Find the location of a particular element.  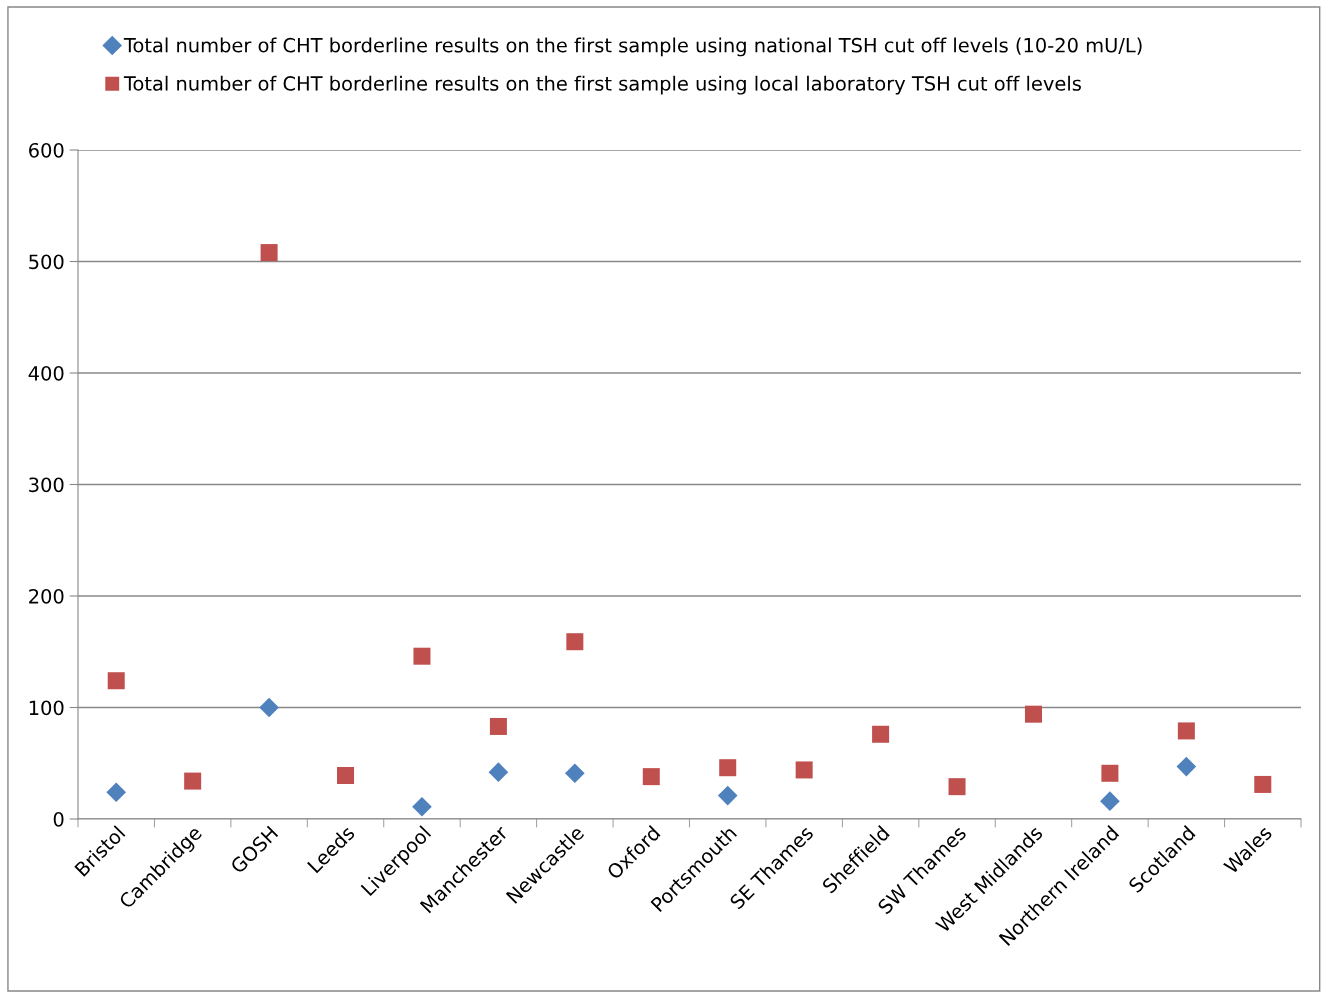

legend-label: Total number of CHT borderline results on the first sample using national TSH cut off levels (10-20 mU/L) is located at coordinates (632, 47).